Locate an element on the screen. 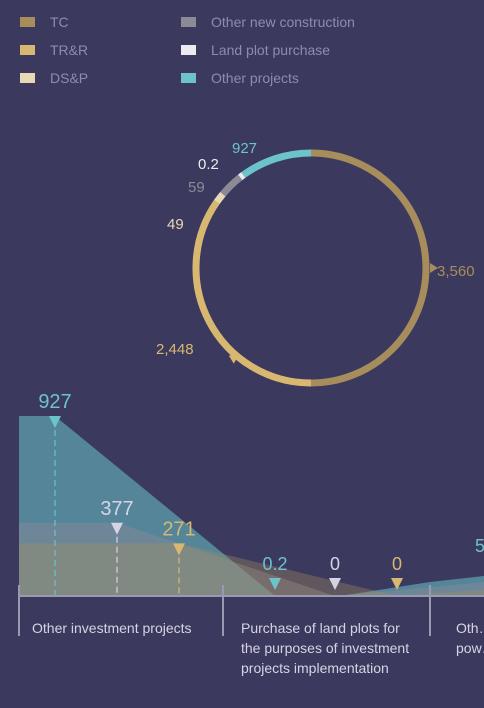  donut-label-ds-p: 49 is located at coordinates (175, 224).